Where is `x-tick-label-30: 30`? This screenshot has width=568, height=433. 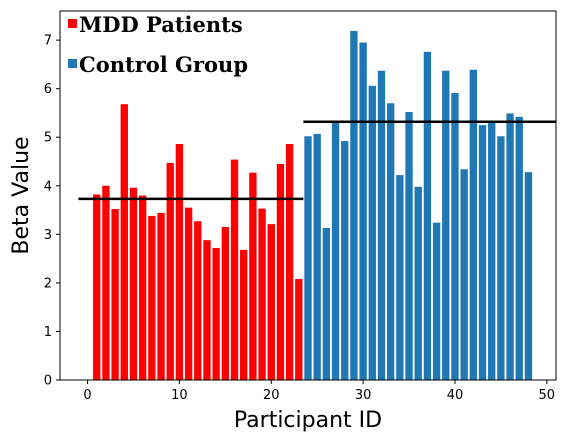
x-tick-label-30: 30 is located at coordinates (363, 395).